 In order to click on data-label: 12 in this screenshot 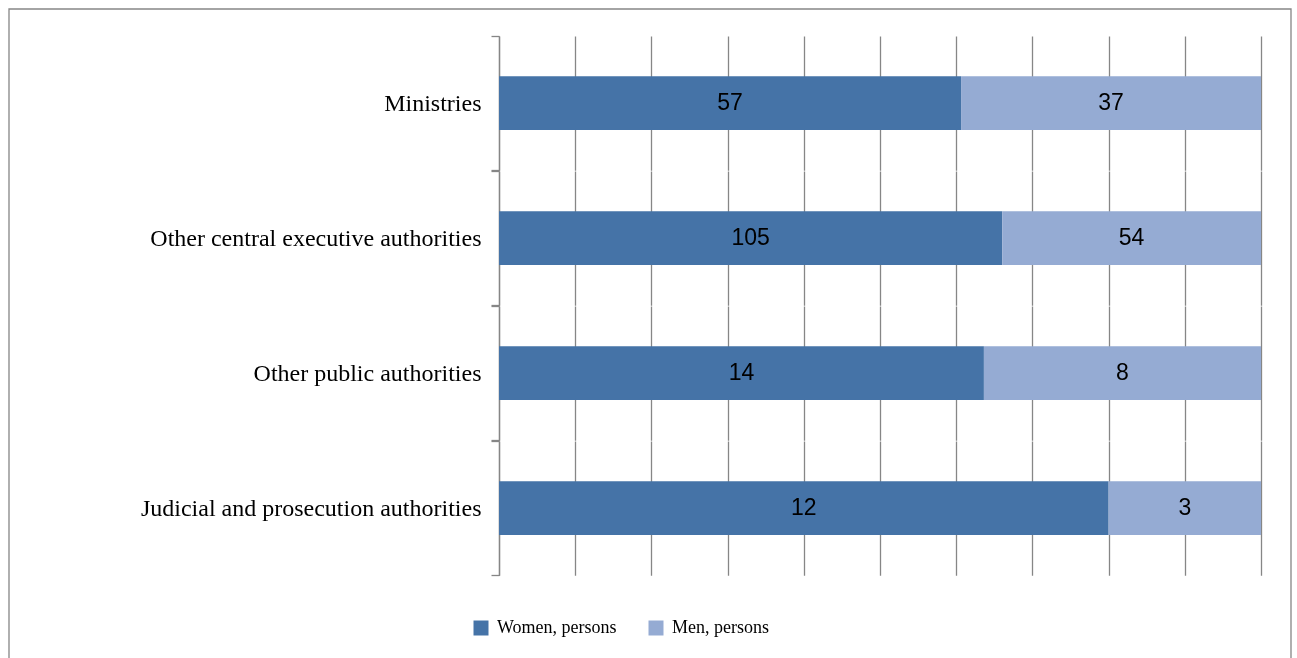, I will do `click(804, 507)`.